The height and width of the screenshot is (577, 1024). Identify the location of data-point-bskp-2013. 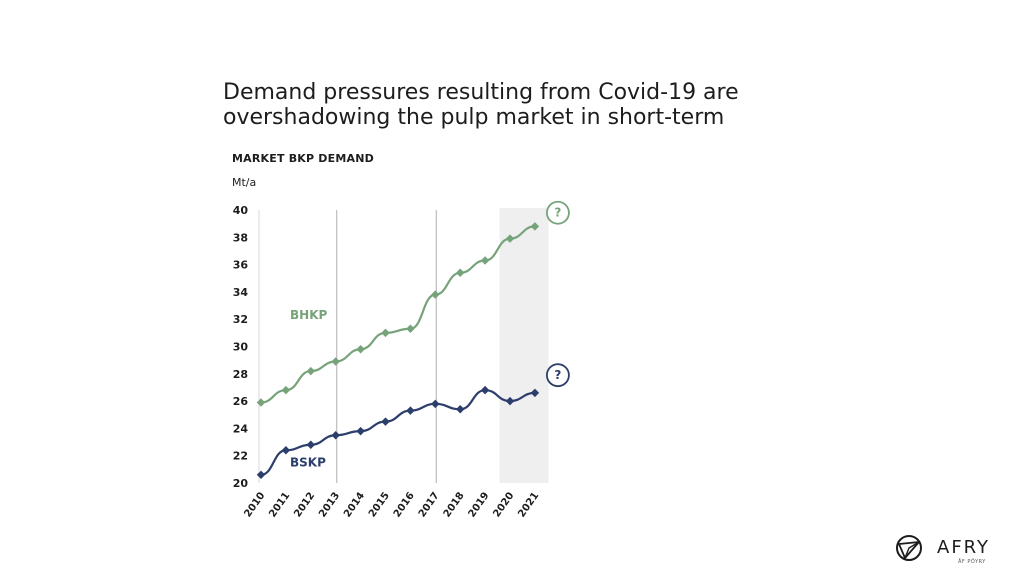
(335, 435).